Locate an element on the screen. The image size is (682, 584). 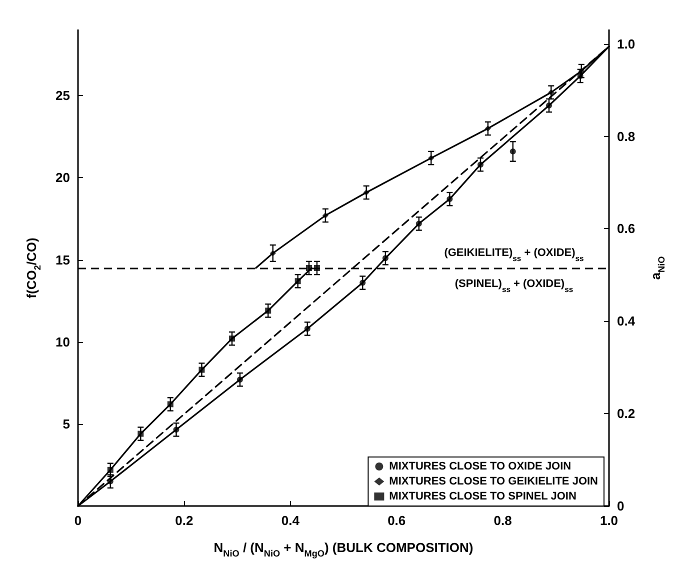
y-tick-label: 5 is located at coordinates (66, 424).